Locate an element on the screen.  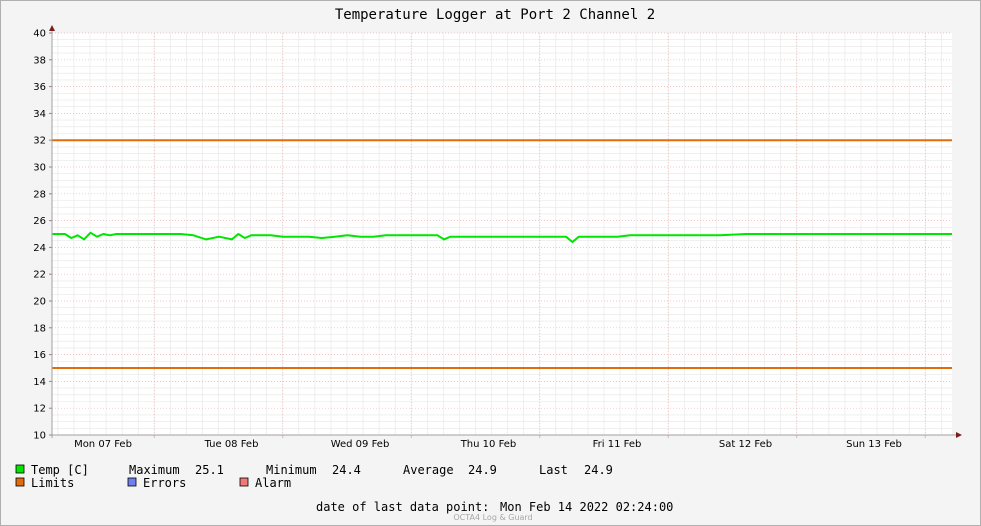
x-axis-arrow is located at coordinates (959, 435).